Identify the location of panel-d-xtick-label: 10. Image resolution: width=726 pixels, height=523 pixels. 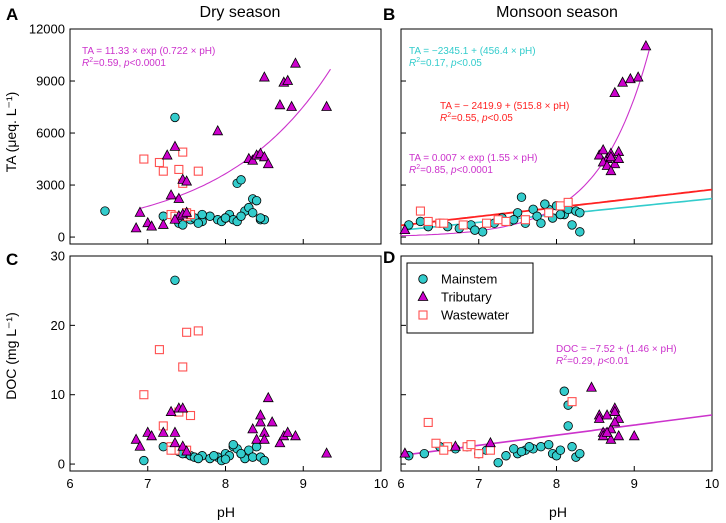
(712, 483).